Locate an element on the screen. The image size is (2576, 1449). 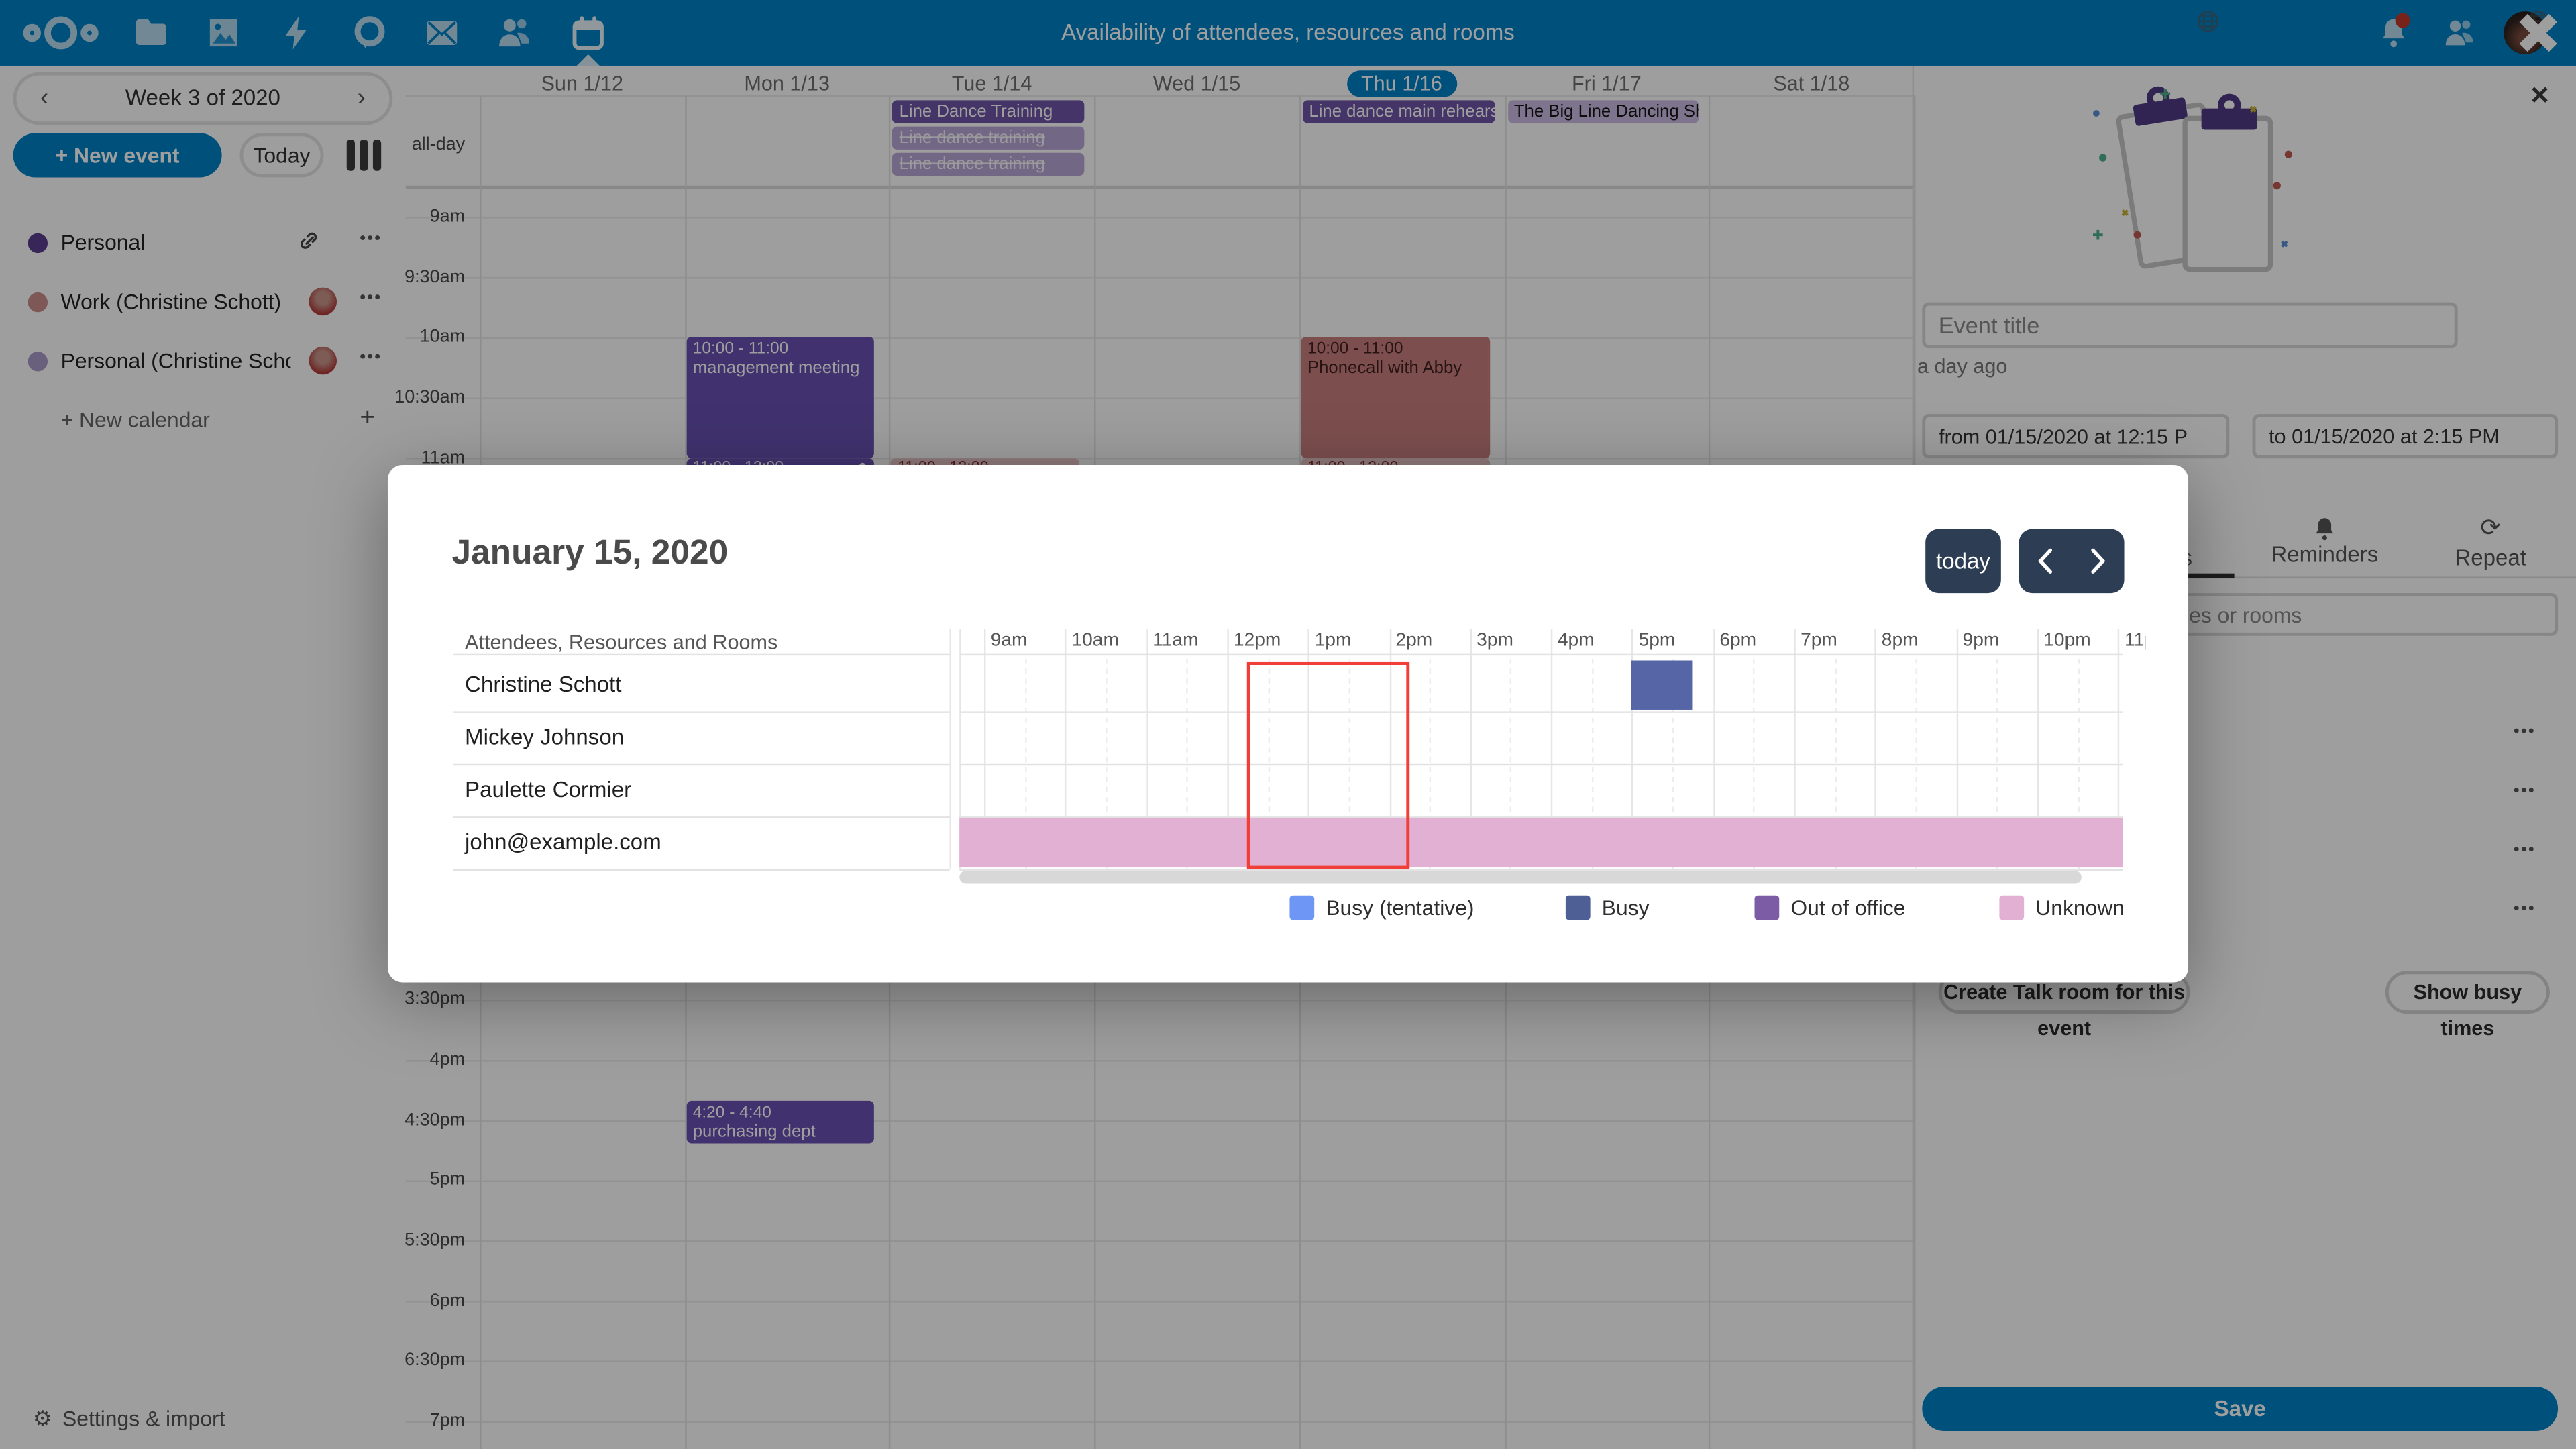
activity-icon is located at coordinates (297, 33).